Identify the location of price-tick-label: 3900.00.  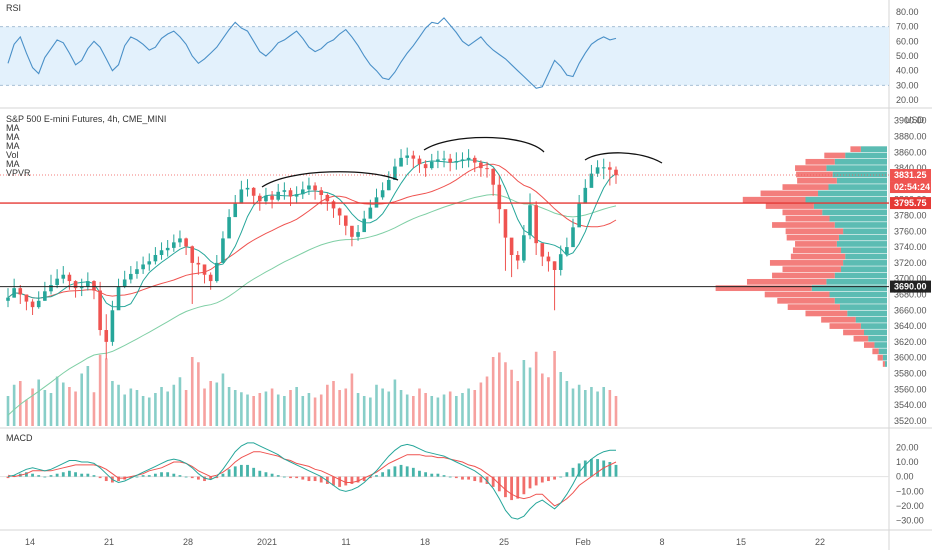
(910, 121).